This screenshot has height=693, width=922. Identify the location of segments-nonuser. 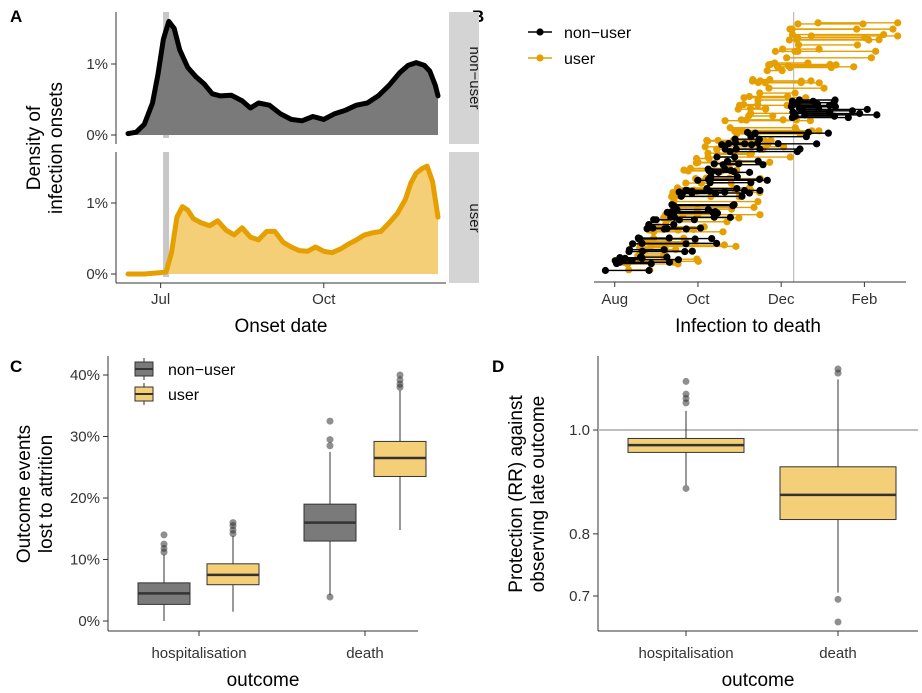
(741, 185).